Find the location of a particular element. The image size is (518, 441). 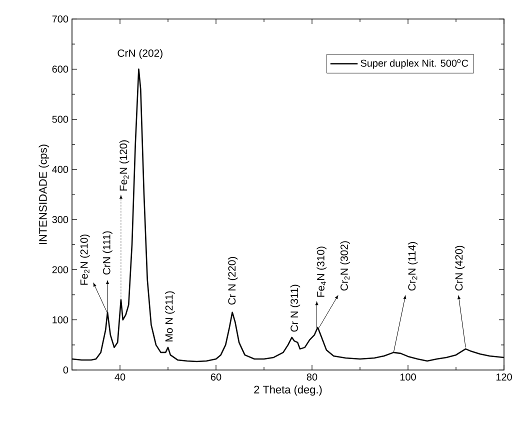

annotation: Fe$_{2}$N (120) is located at coordinates (124, 165).